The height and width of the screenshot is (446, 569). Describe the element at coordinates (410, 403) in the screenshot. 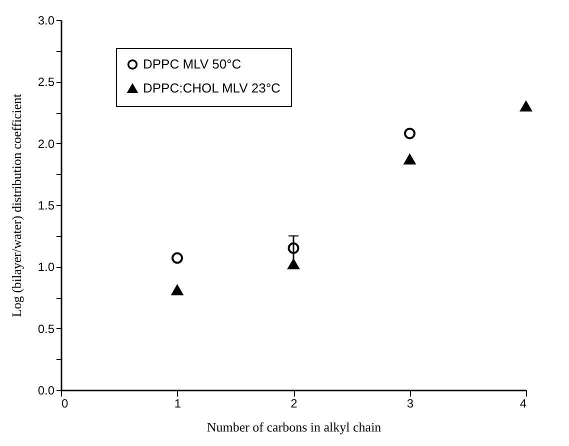

I see `x-tick-label: 3` at that location.